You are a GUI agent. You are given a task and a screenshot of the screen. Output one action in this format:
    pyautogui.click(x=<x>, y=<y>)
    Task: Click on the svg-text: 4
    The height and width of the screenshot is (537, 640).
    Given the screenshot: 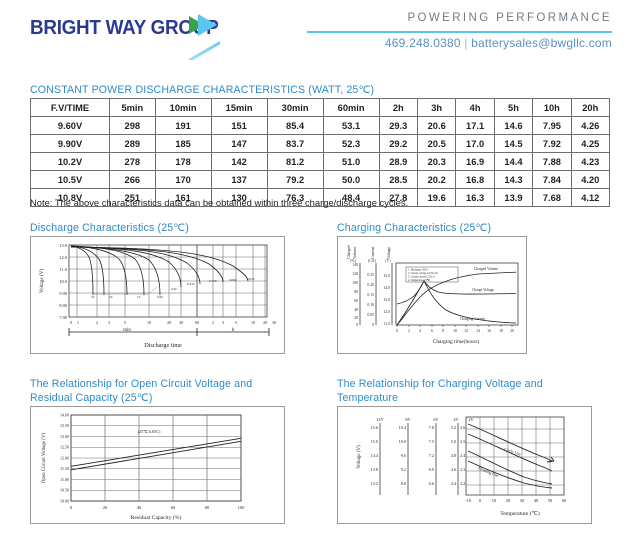 What is the action you would take?
    pyautogui.click(x=420, y=331)
    